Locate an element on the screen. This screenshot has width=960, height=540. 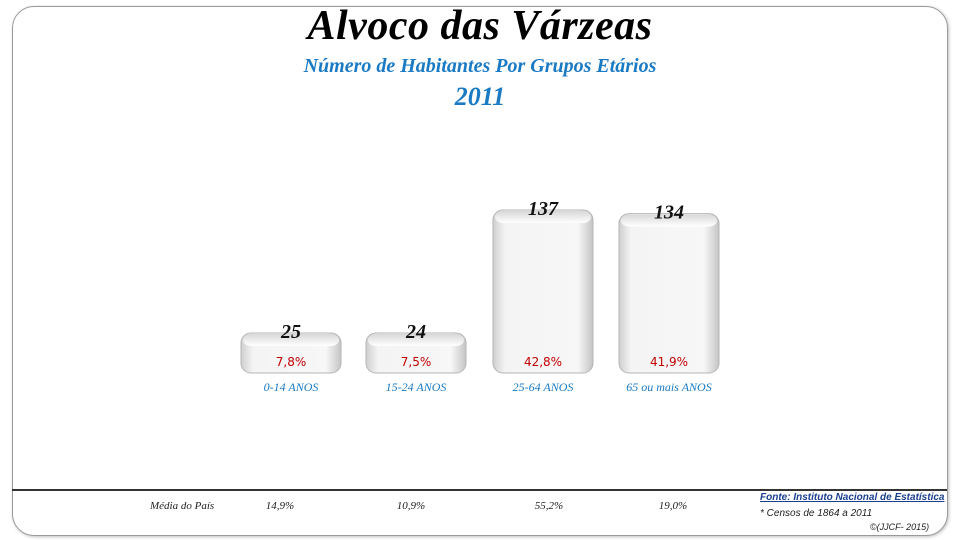
copyright-note: ©(JJCF- 2015) is located at coordinates (900, 527).